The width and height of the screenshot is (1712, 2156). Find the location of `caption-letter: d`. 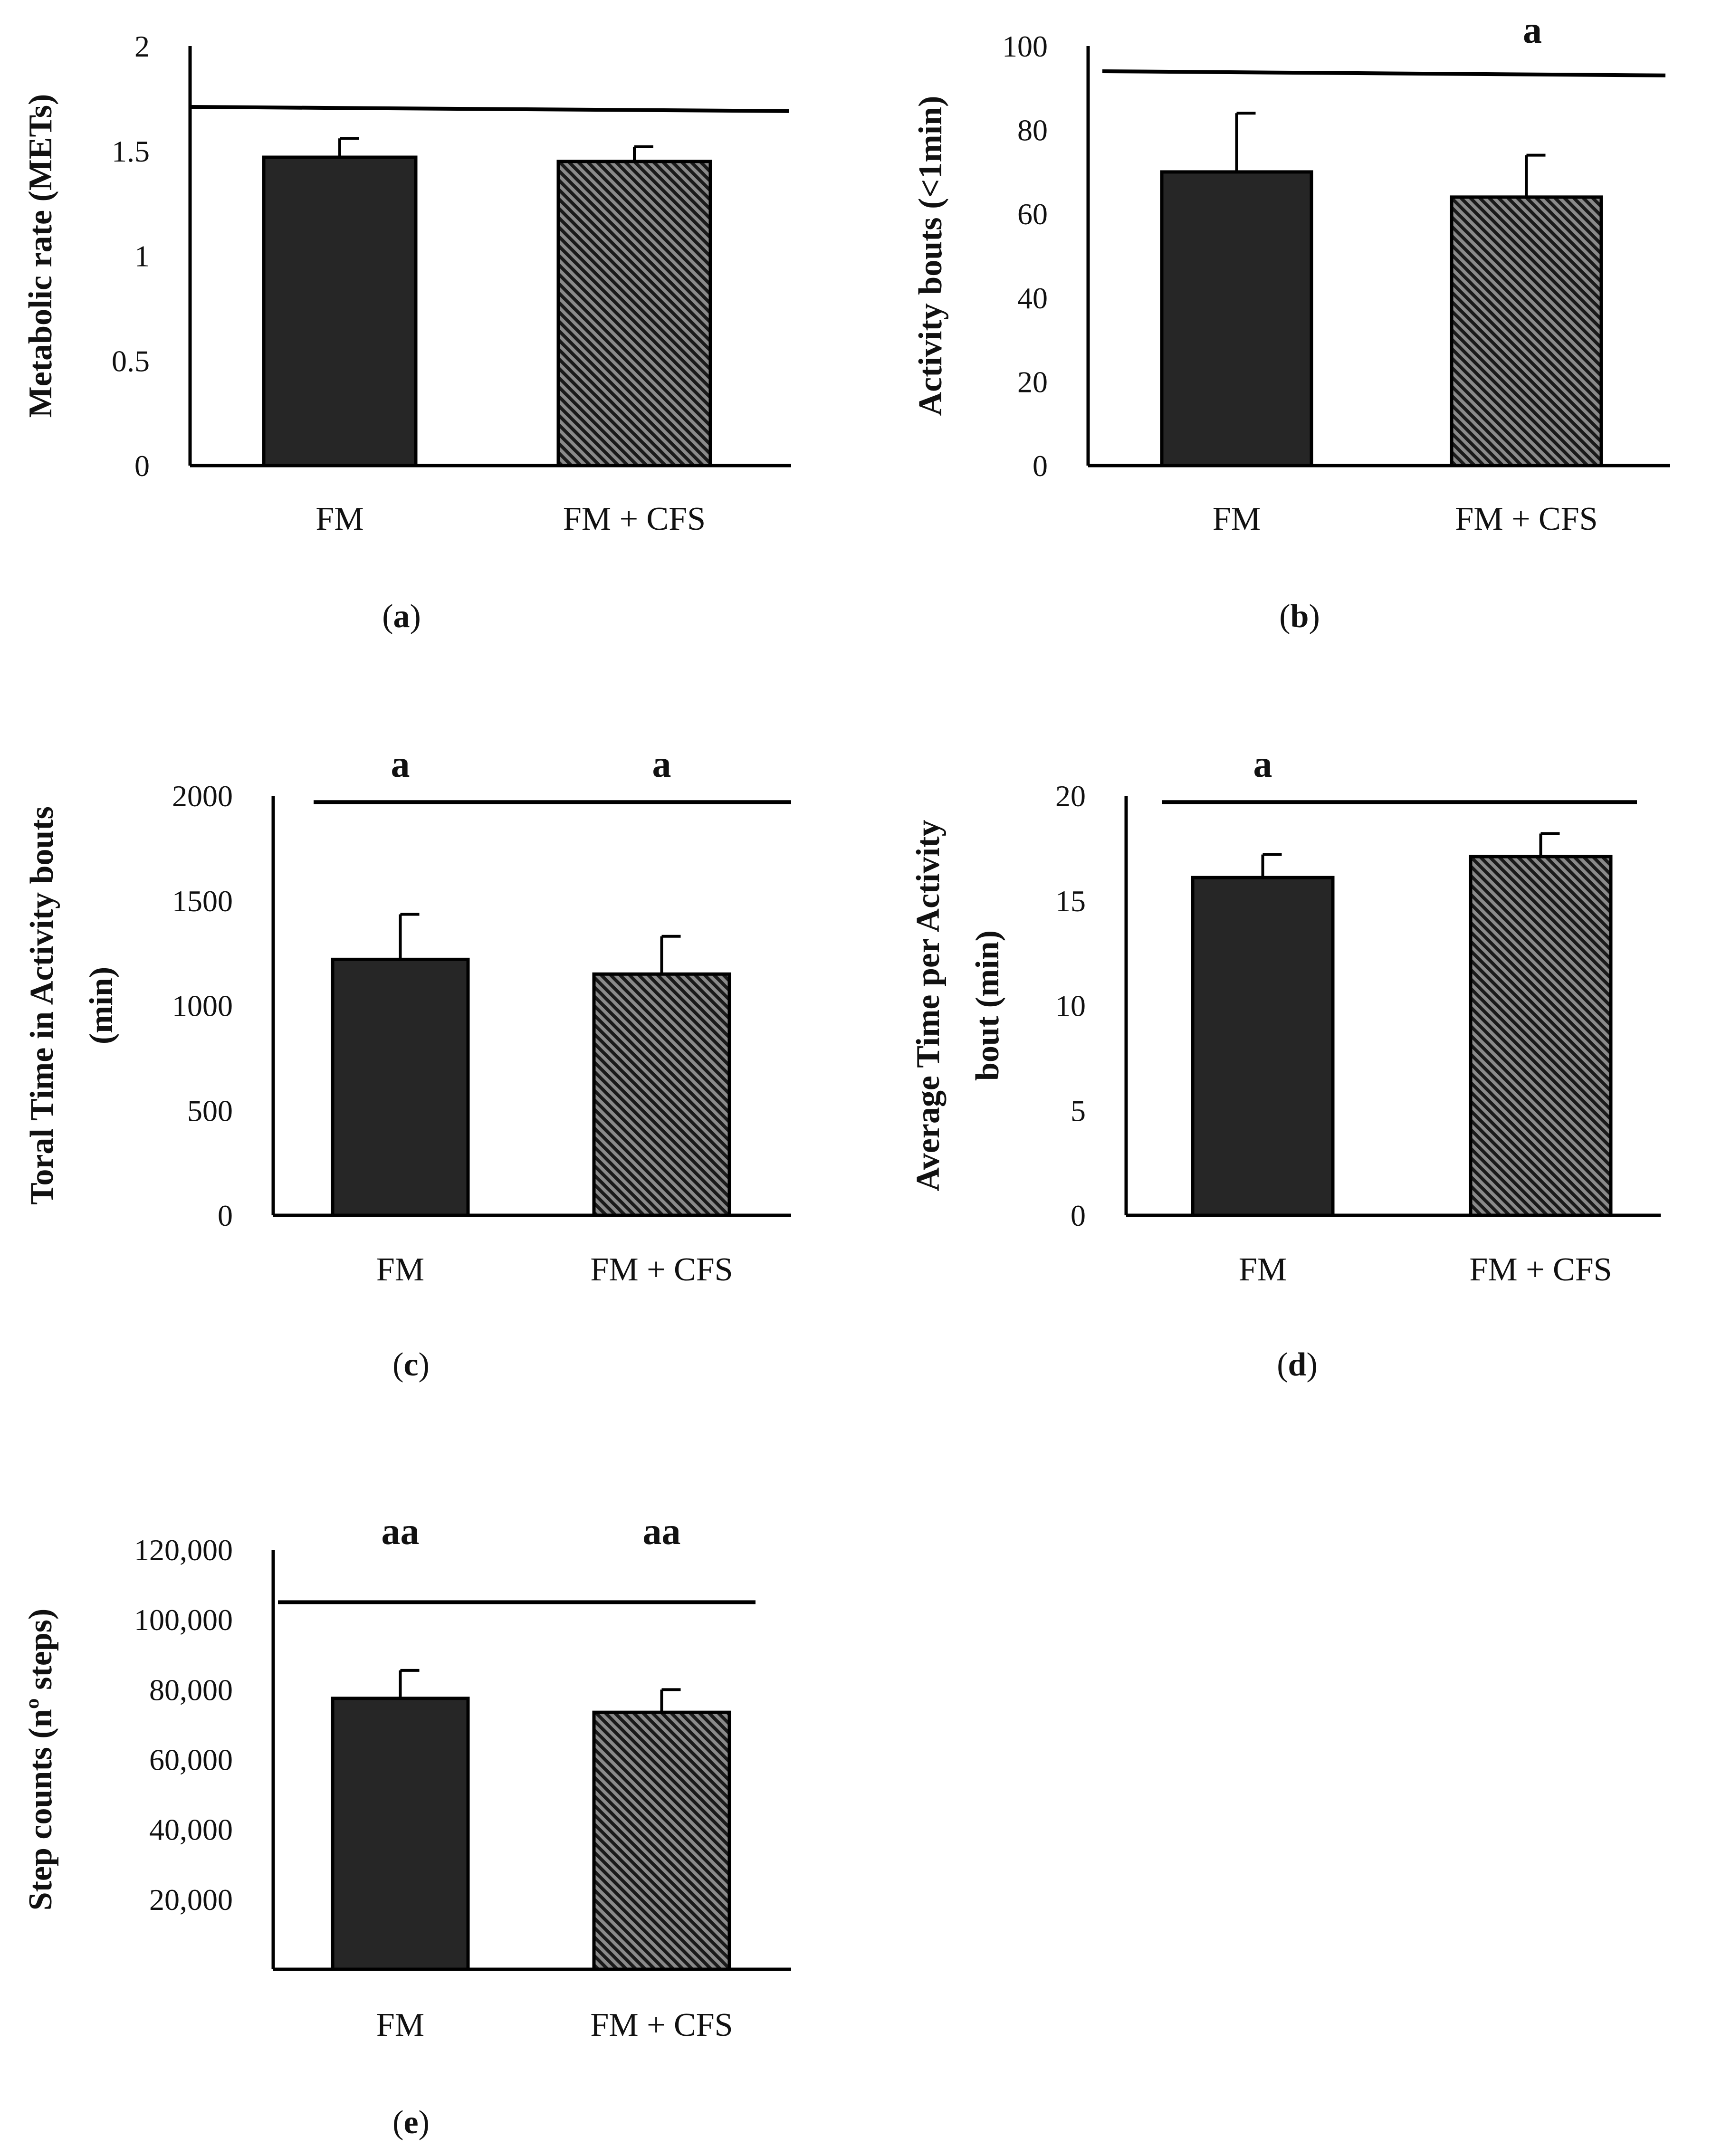

caption-letter: d is located at coordinates (1297, 1364).